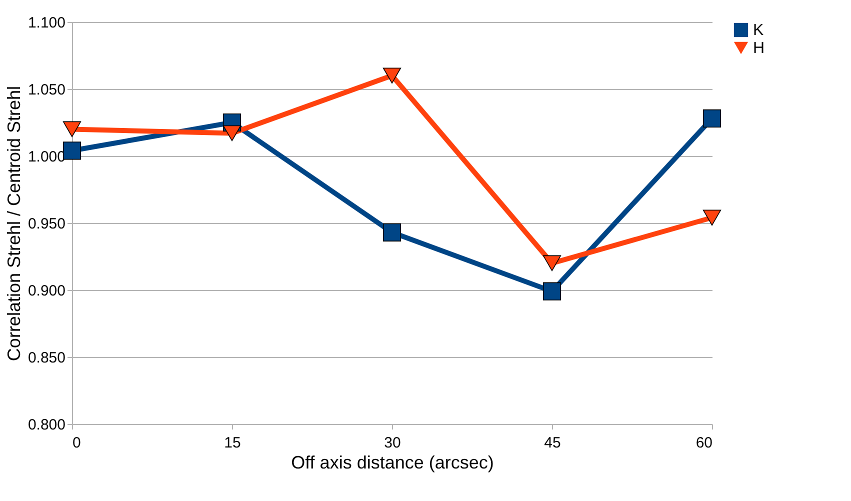 The image size is (851, 501). I want to click on y-tick-label: 0.800, so click(47, 425).